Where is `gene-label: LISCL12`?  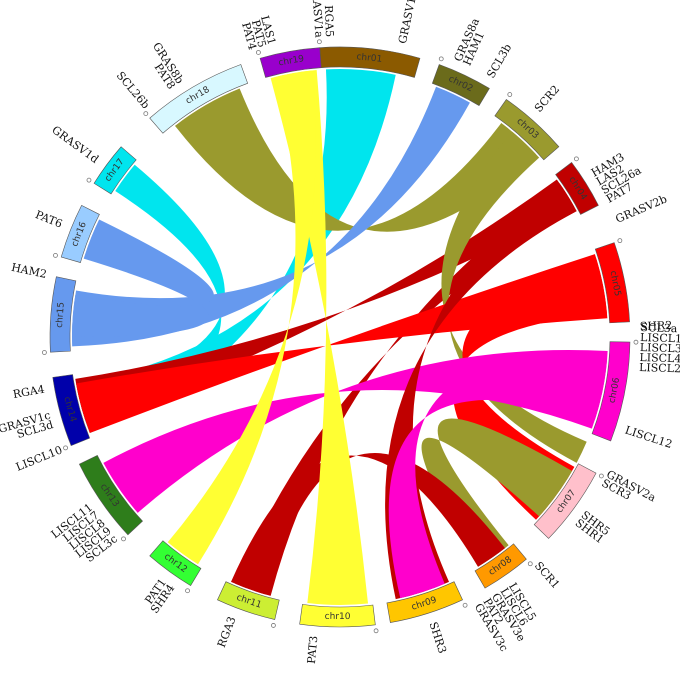
gene-label: LISCL12 is located at coordinates (648, 437).